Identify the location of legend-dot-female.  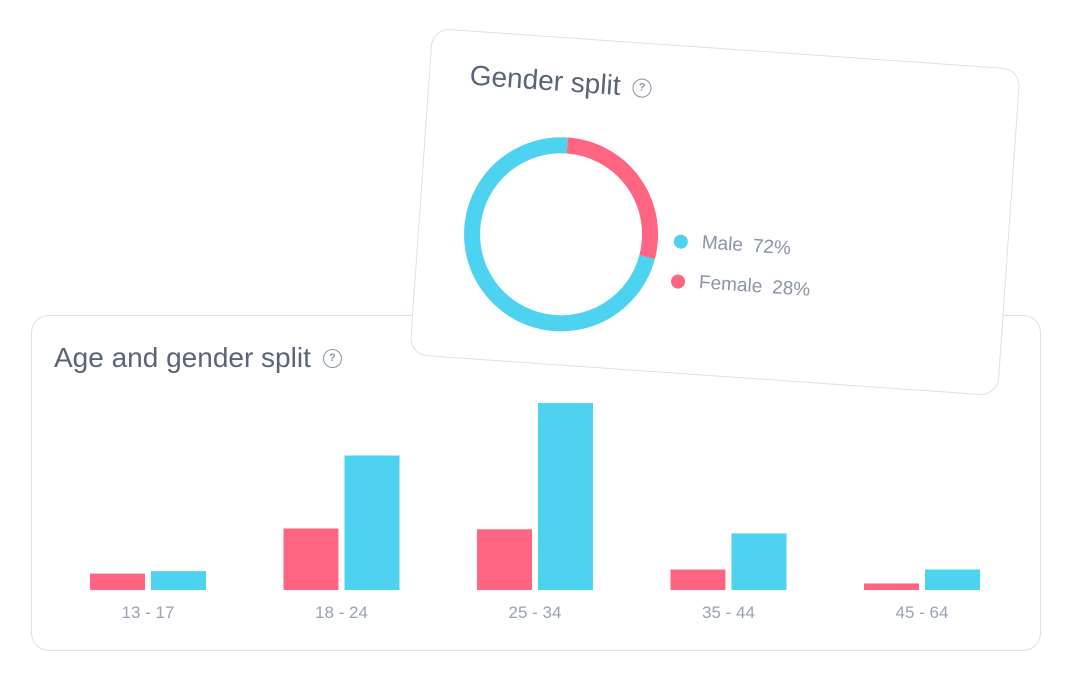
(678, 282).